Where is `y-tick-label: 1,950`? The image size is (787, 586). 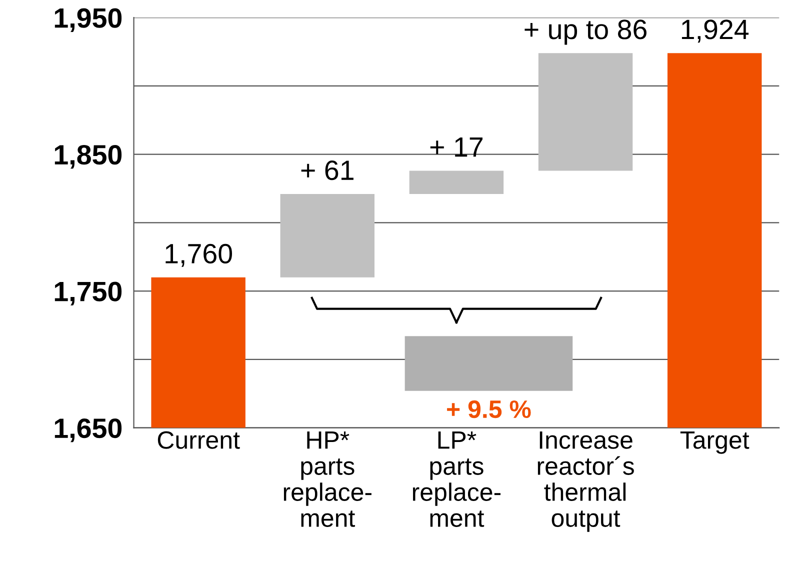
y-tick-label: 1,950 is located at coordinates (88, 20).